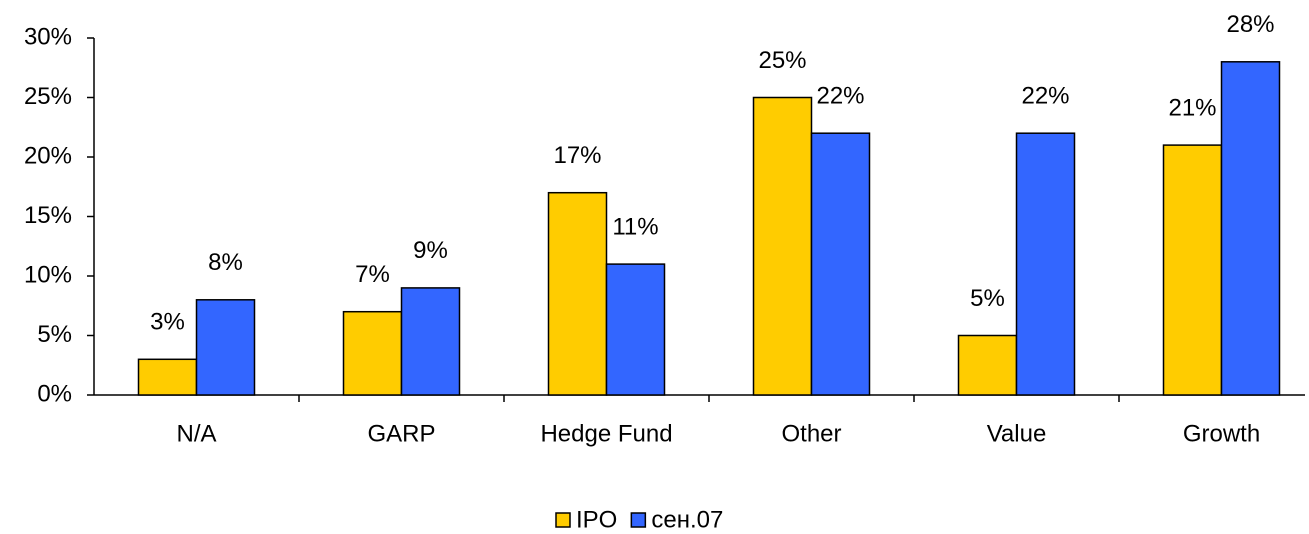  I want to click on y-tick-label: 5%, so click(54, 334).